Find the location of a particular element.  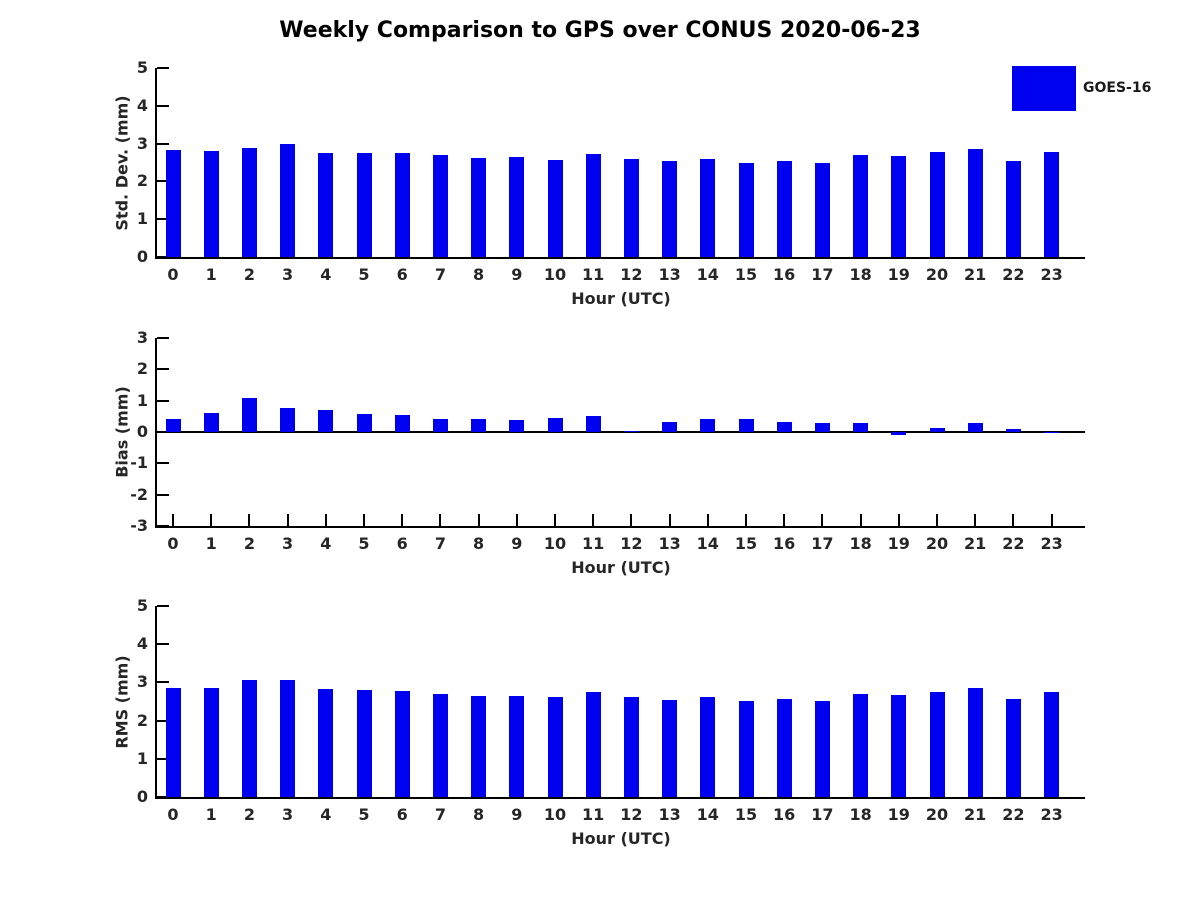

x-tick-label: 23 is located at coordinates (1051, 543).